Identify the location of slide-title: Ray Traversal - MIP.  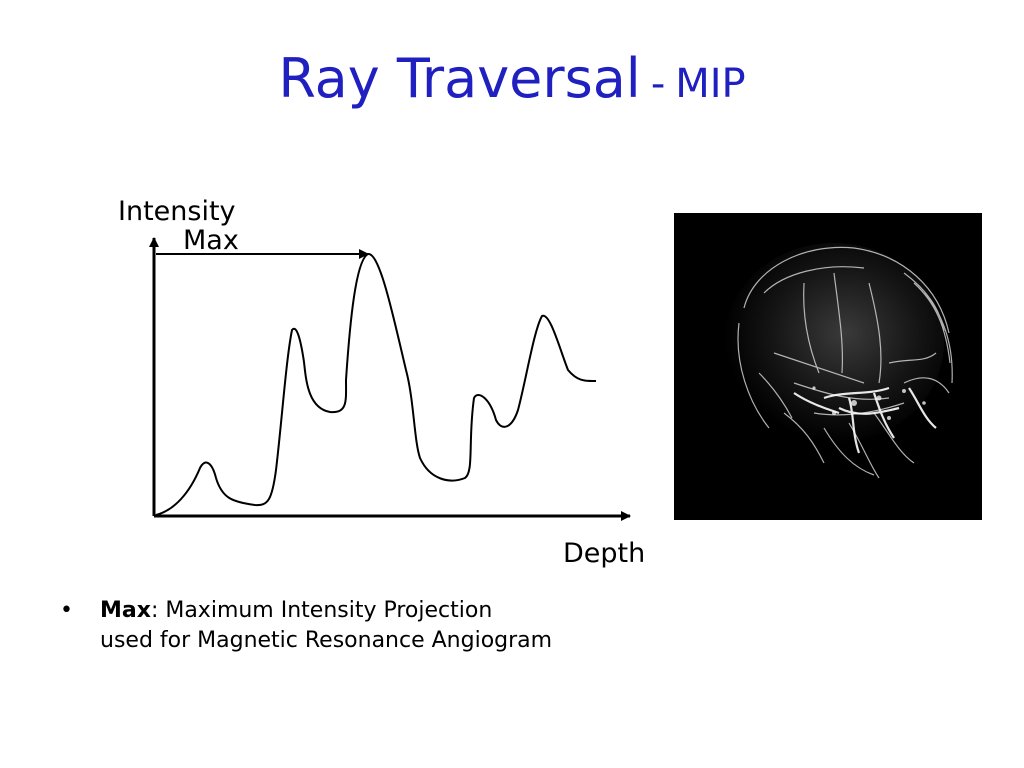
(512, 79).